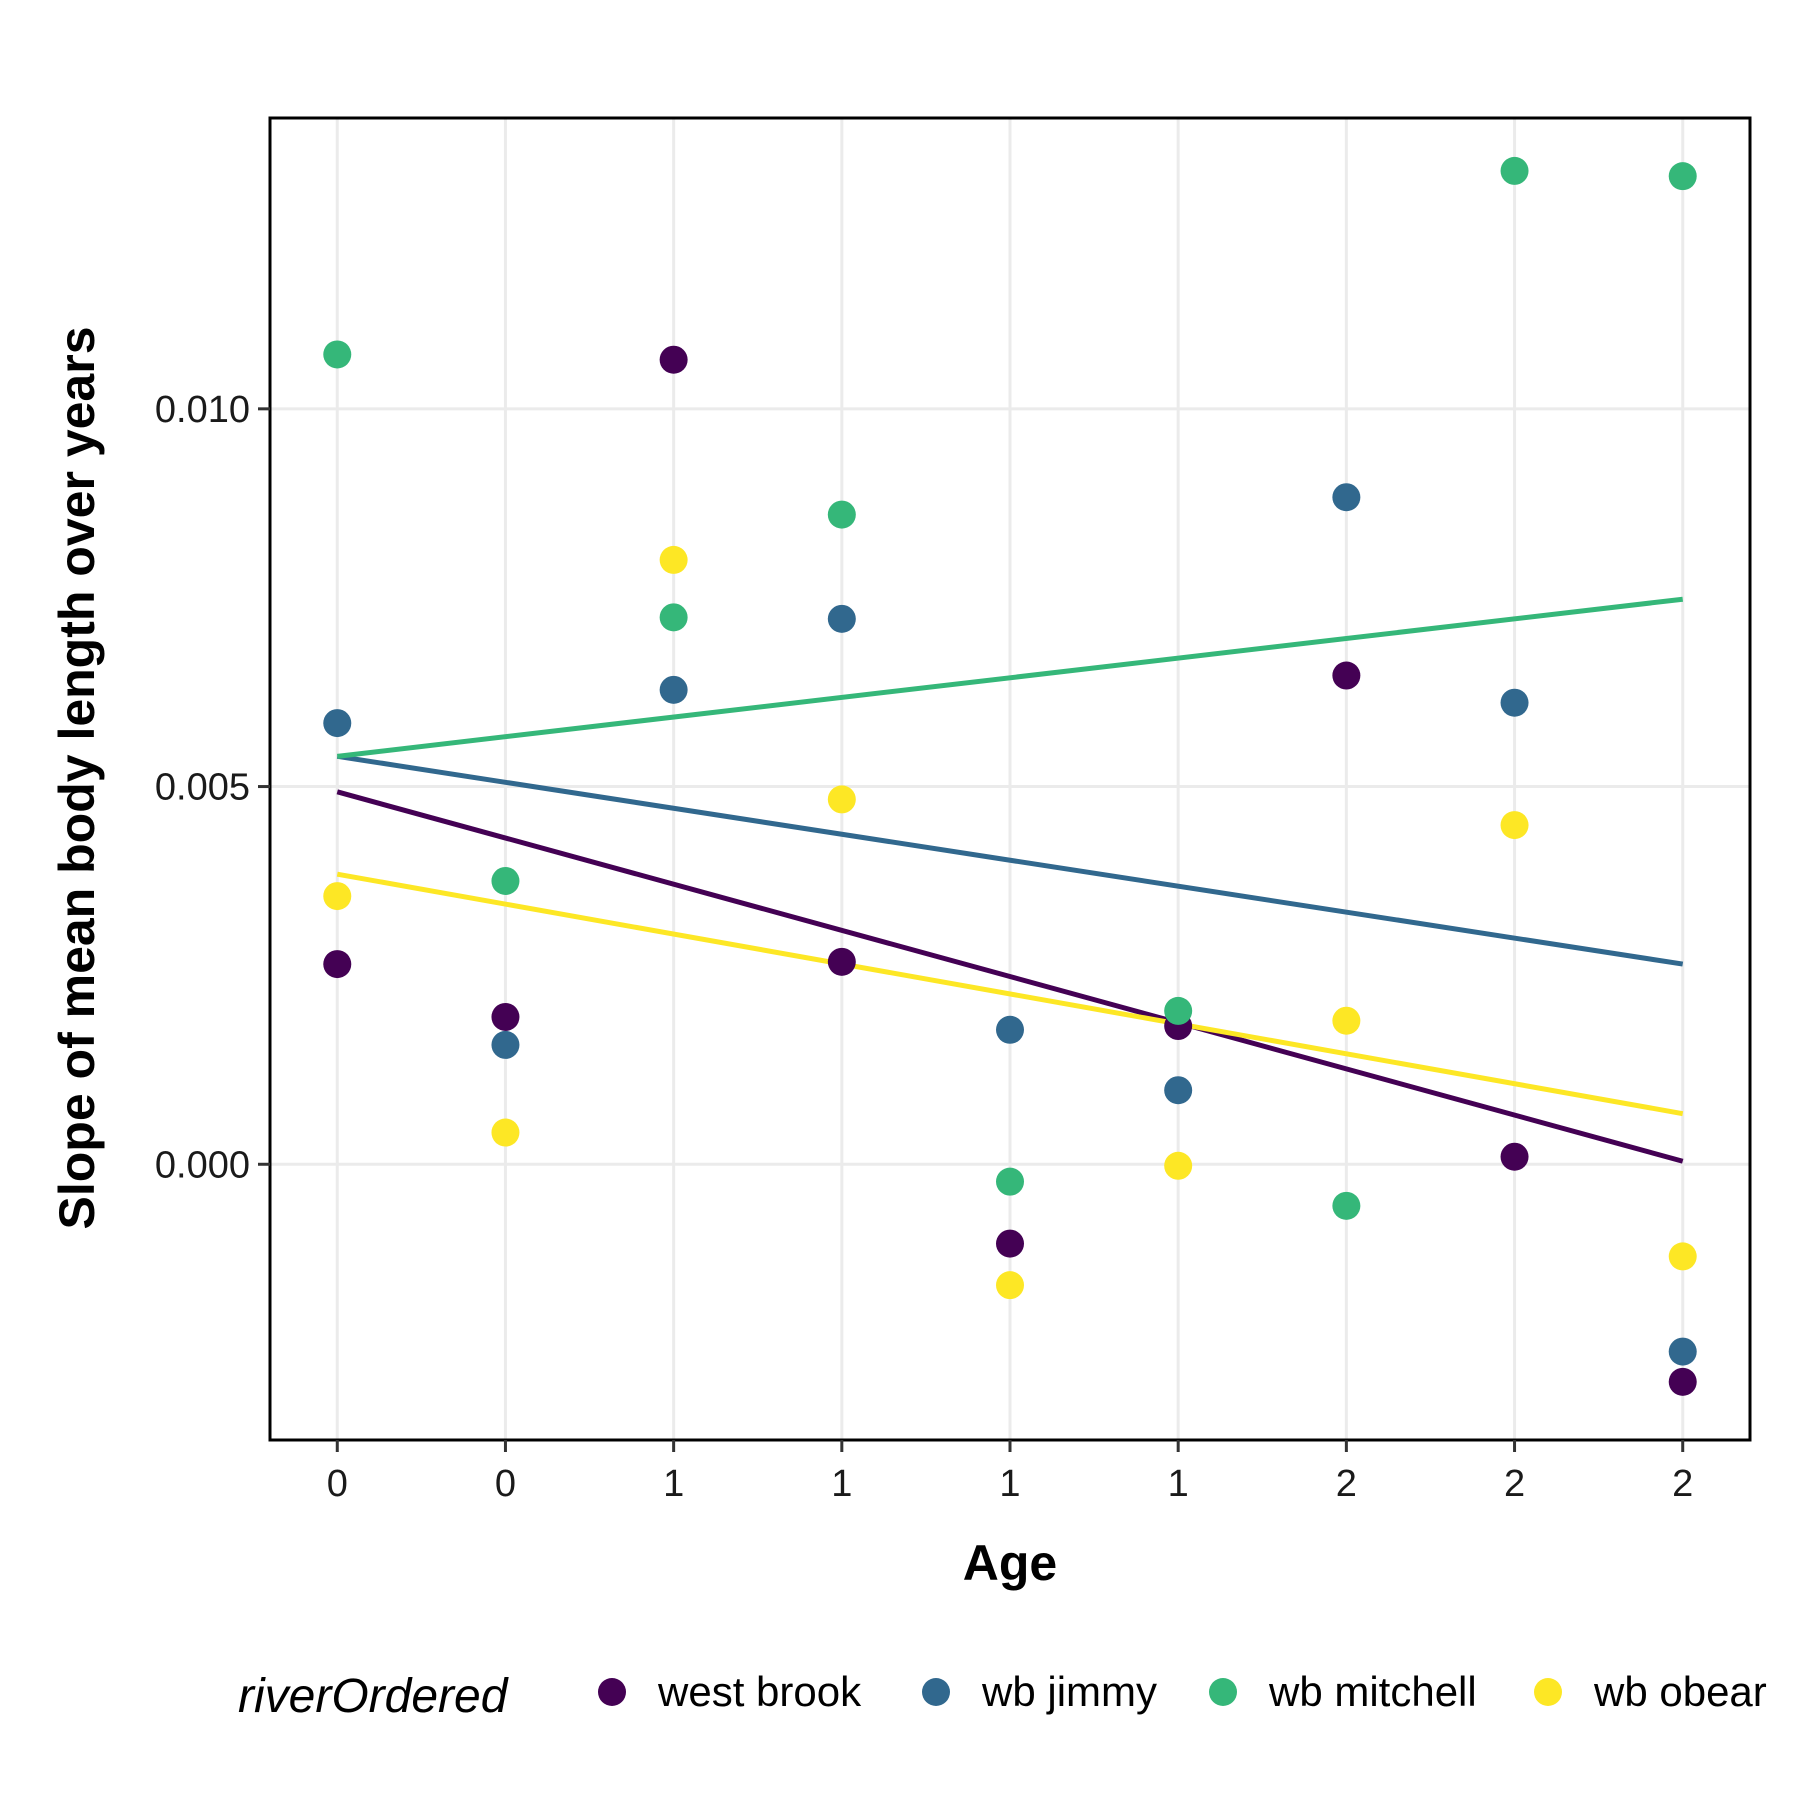  I want to click on legend-item-wb-obear: wb obear, so click(1650, 1691).